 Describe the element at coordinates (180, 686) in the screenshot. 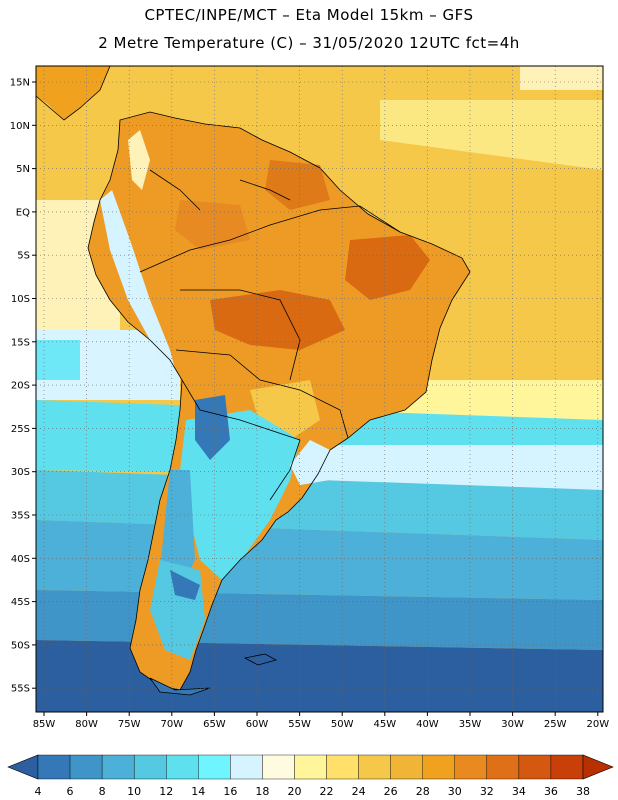

I see `tierra-del-fuego` at that location.